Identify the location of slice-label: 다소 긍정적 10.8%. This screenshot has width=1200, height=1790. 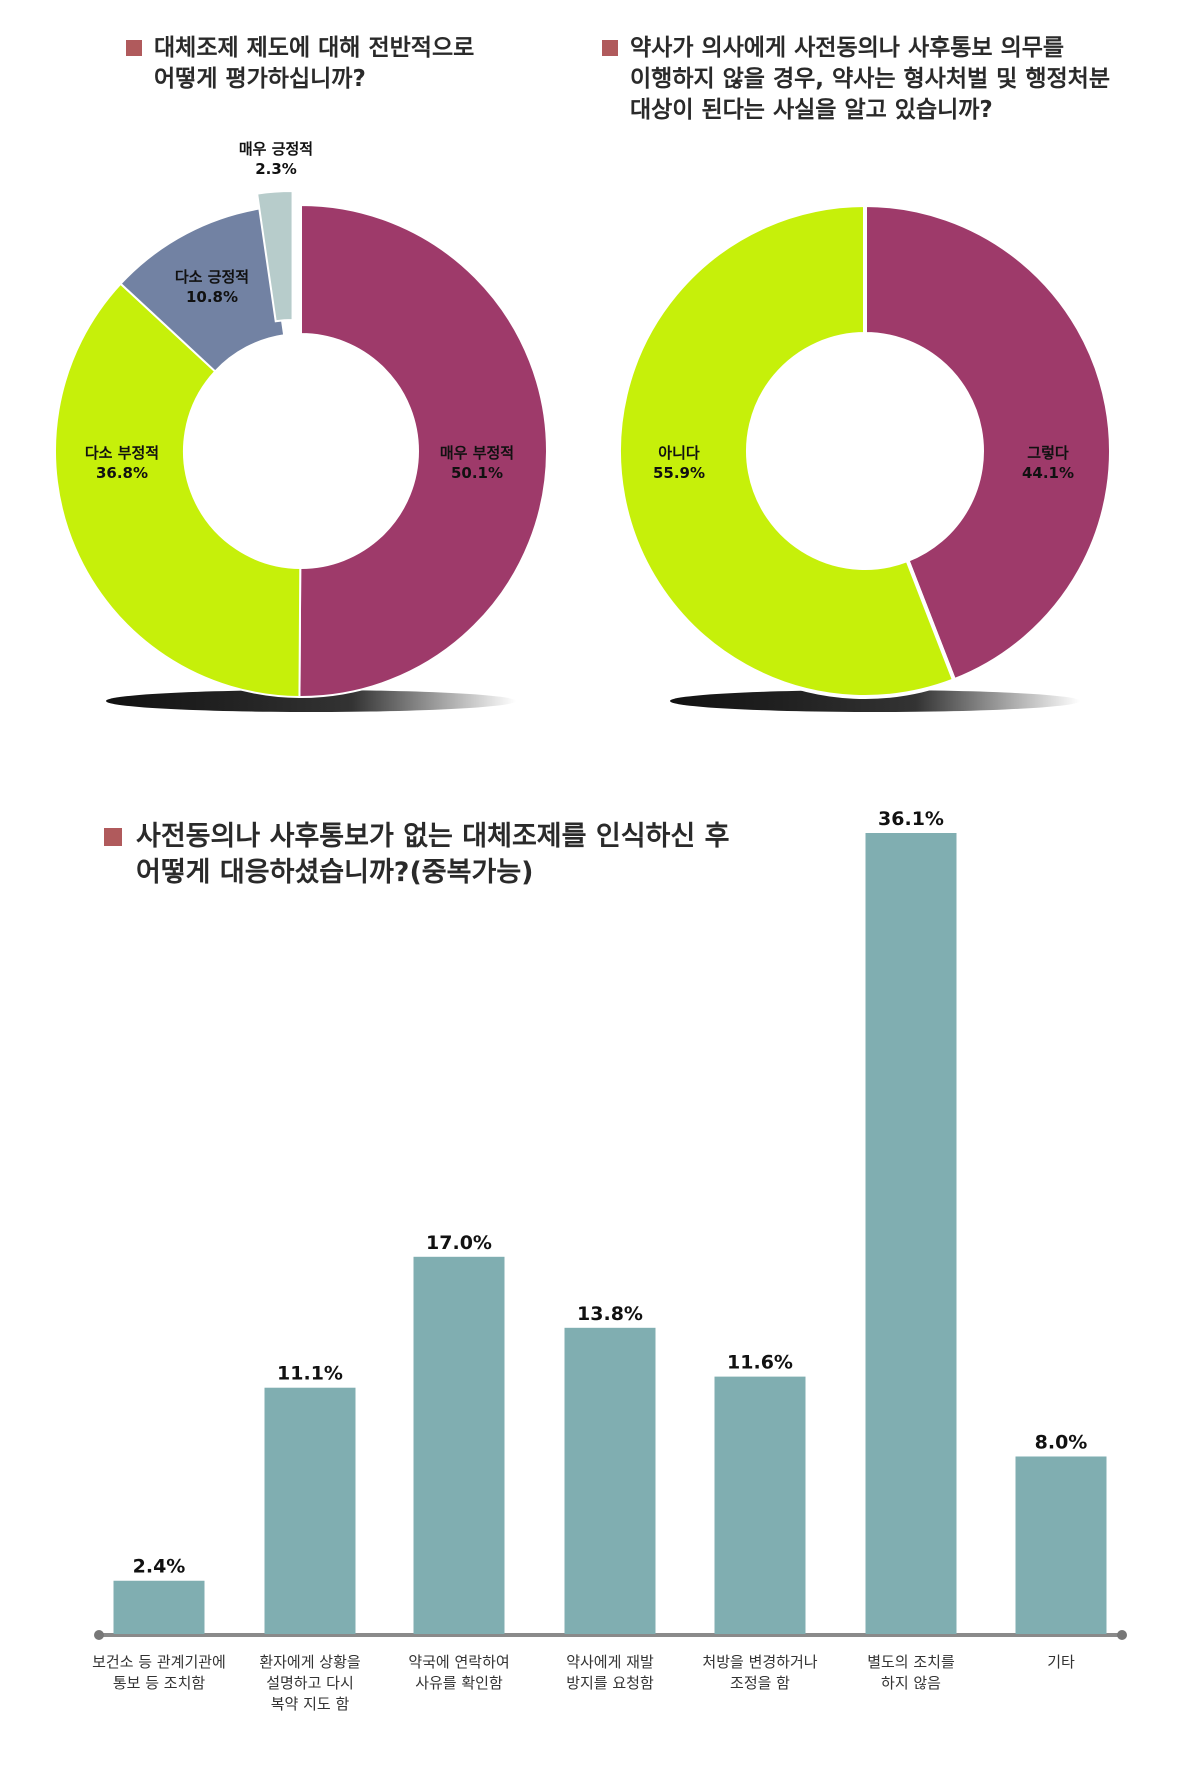
(212, 287).